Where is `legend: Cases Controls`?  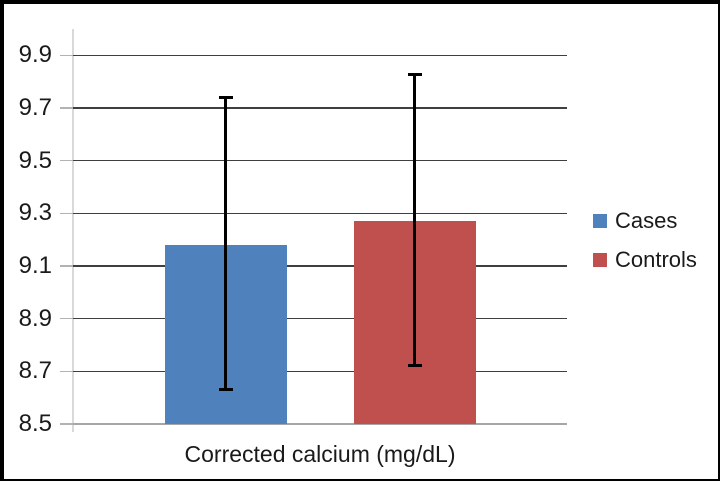
legend: Cases Controls is located at coordinates (645, 247).